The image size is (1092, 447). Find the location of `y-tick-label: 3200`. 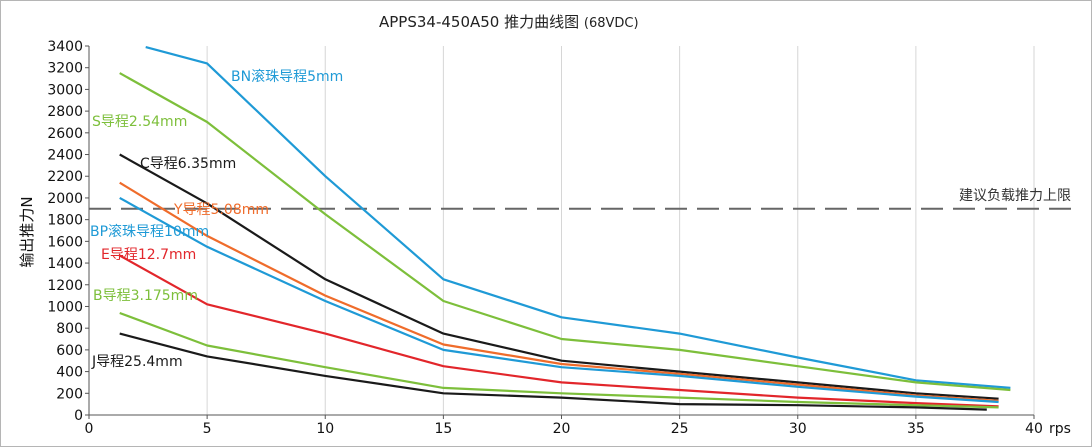

y-tick-label: 3200 is located at coordinates (65, 69).